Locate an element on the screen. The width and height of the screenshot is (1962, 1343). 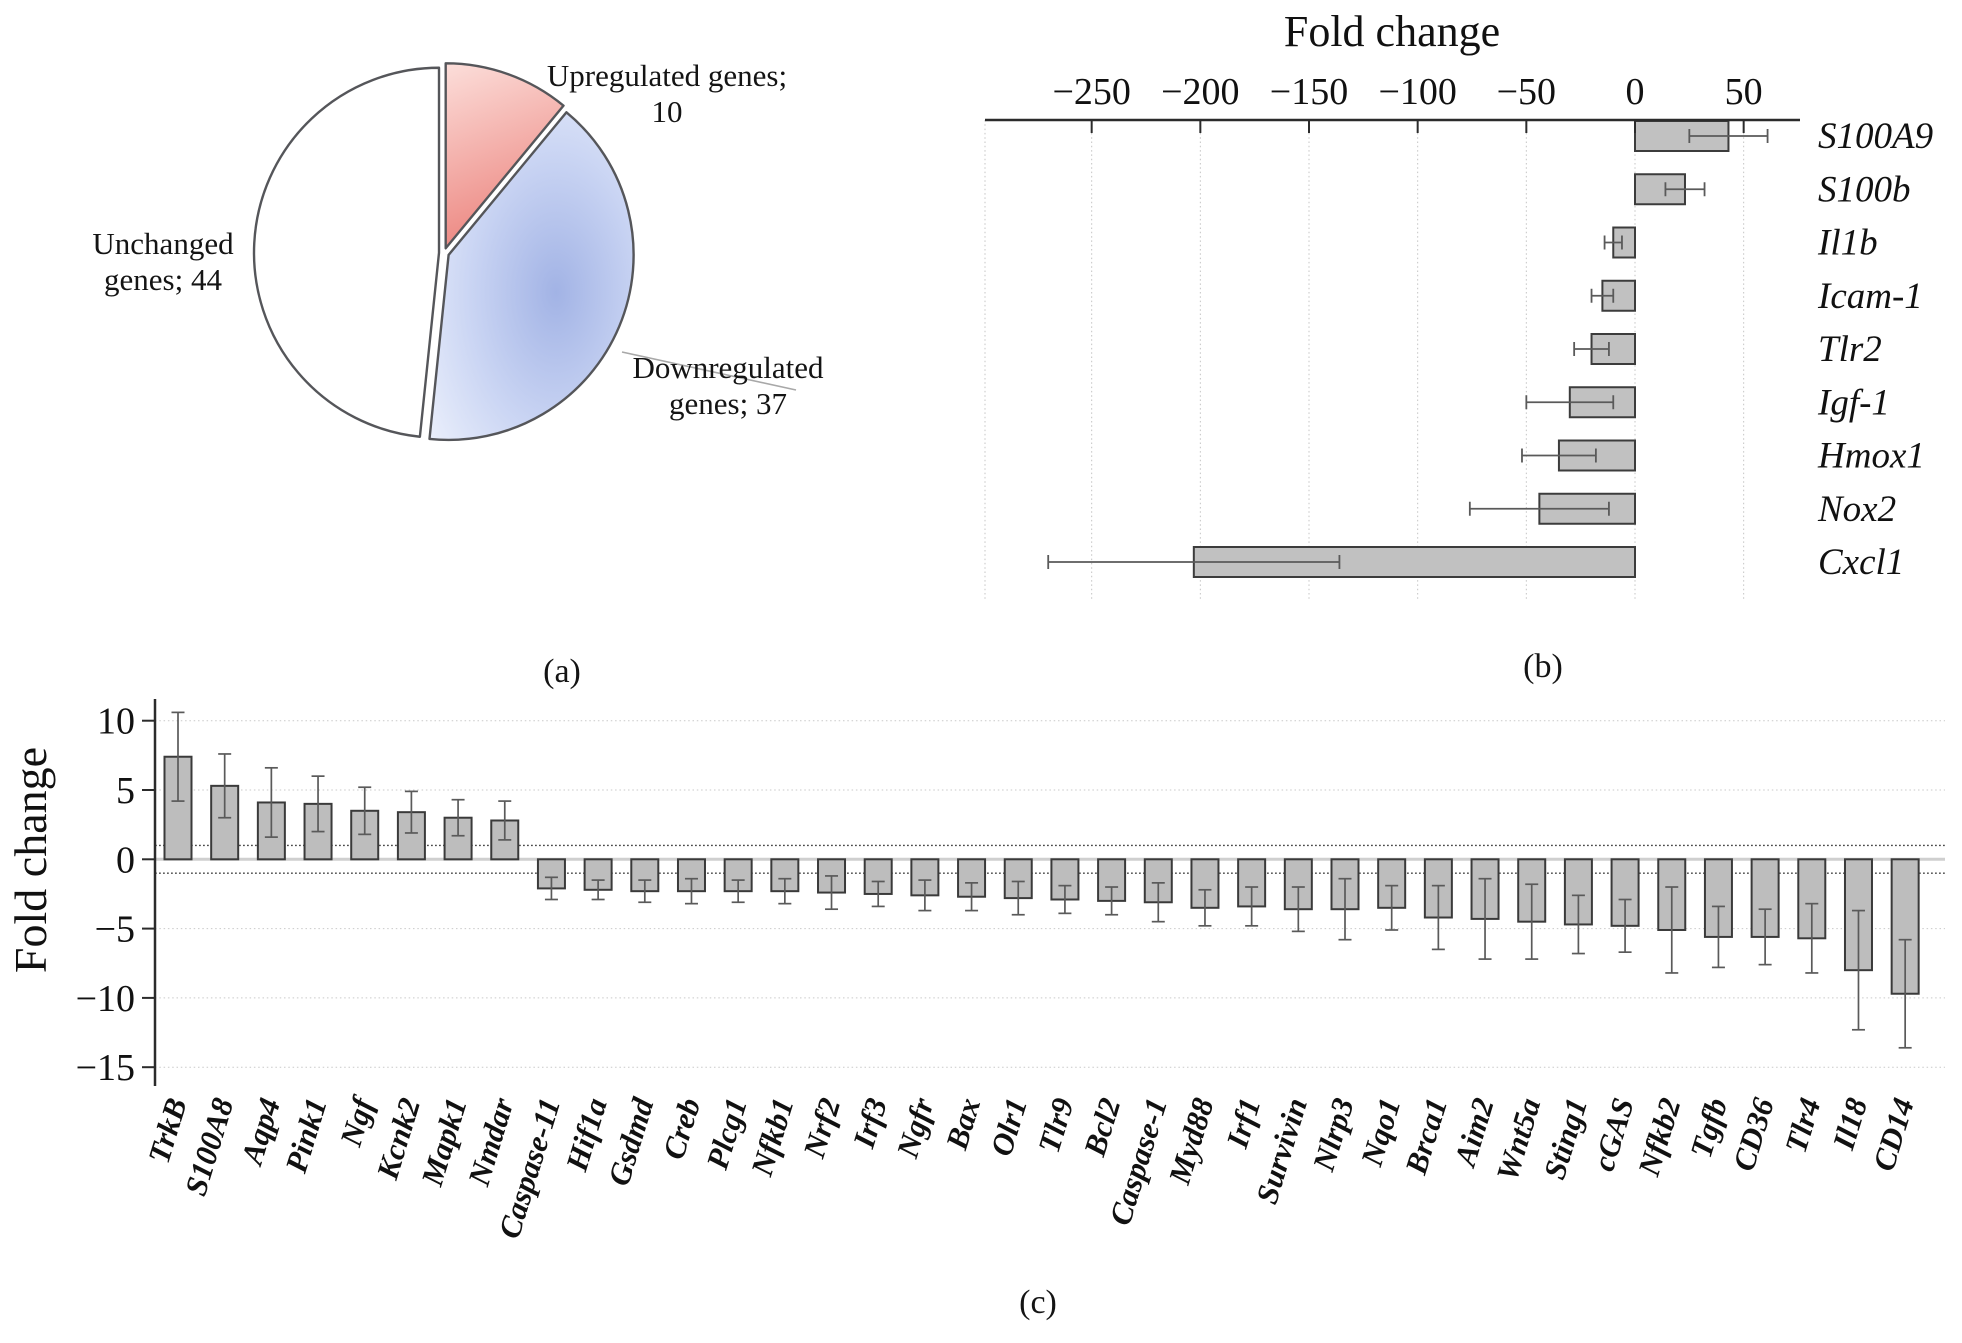
pie-label-upregulated: Upregulated genes; 10 is located at coordinates (667, 94).